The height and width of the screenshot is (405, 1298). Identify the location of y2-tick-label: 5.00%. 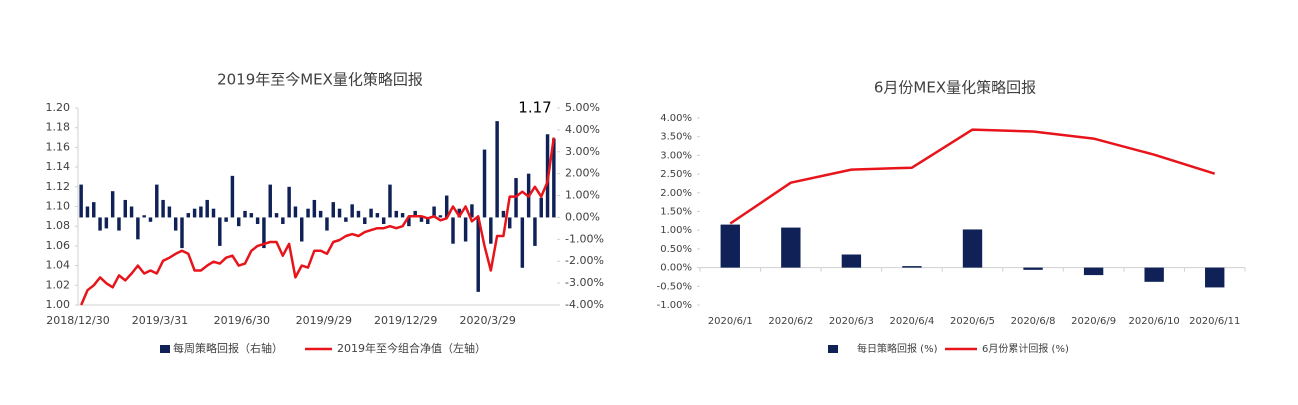
(582, 107).